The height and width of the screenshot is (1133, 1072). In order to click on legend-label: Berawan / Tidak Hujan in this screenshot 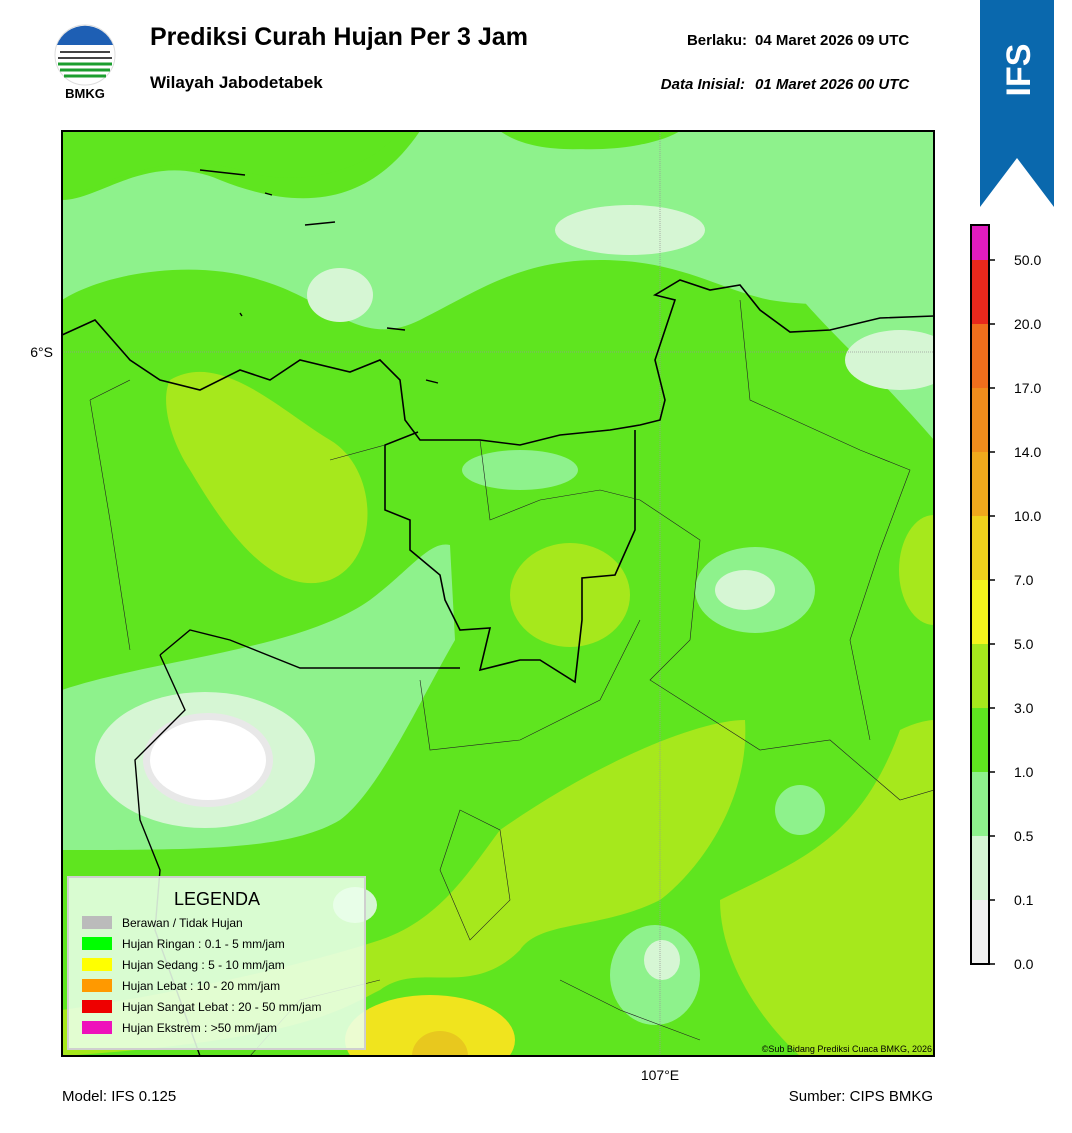, I will do `click(182, 923)`.